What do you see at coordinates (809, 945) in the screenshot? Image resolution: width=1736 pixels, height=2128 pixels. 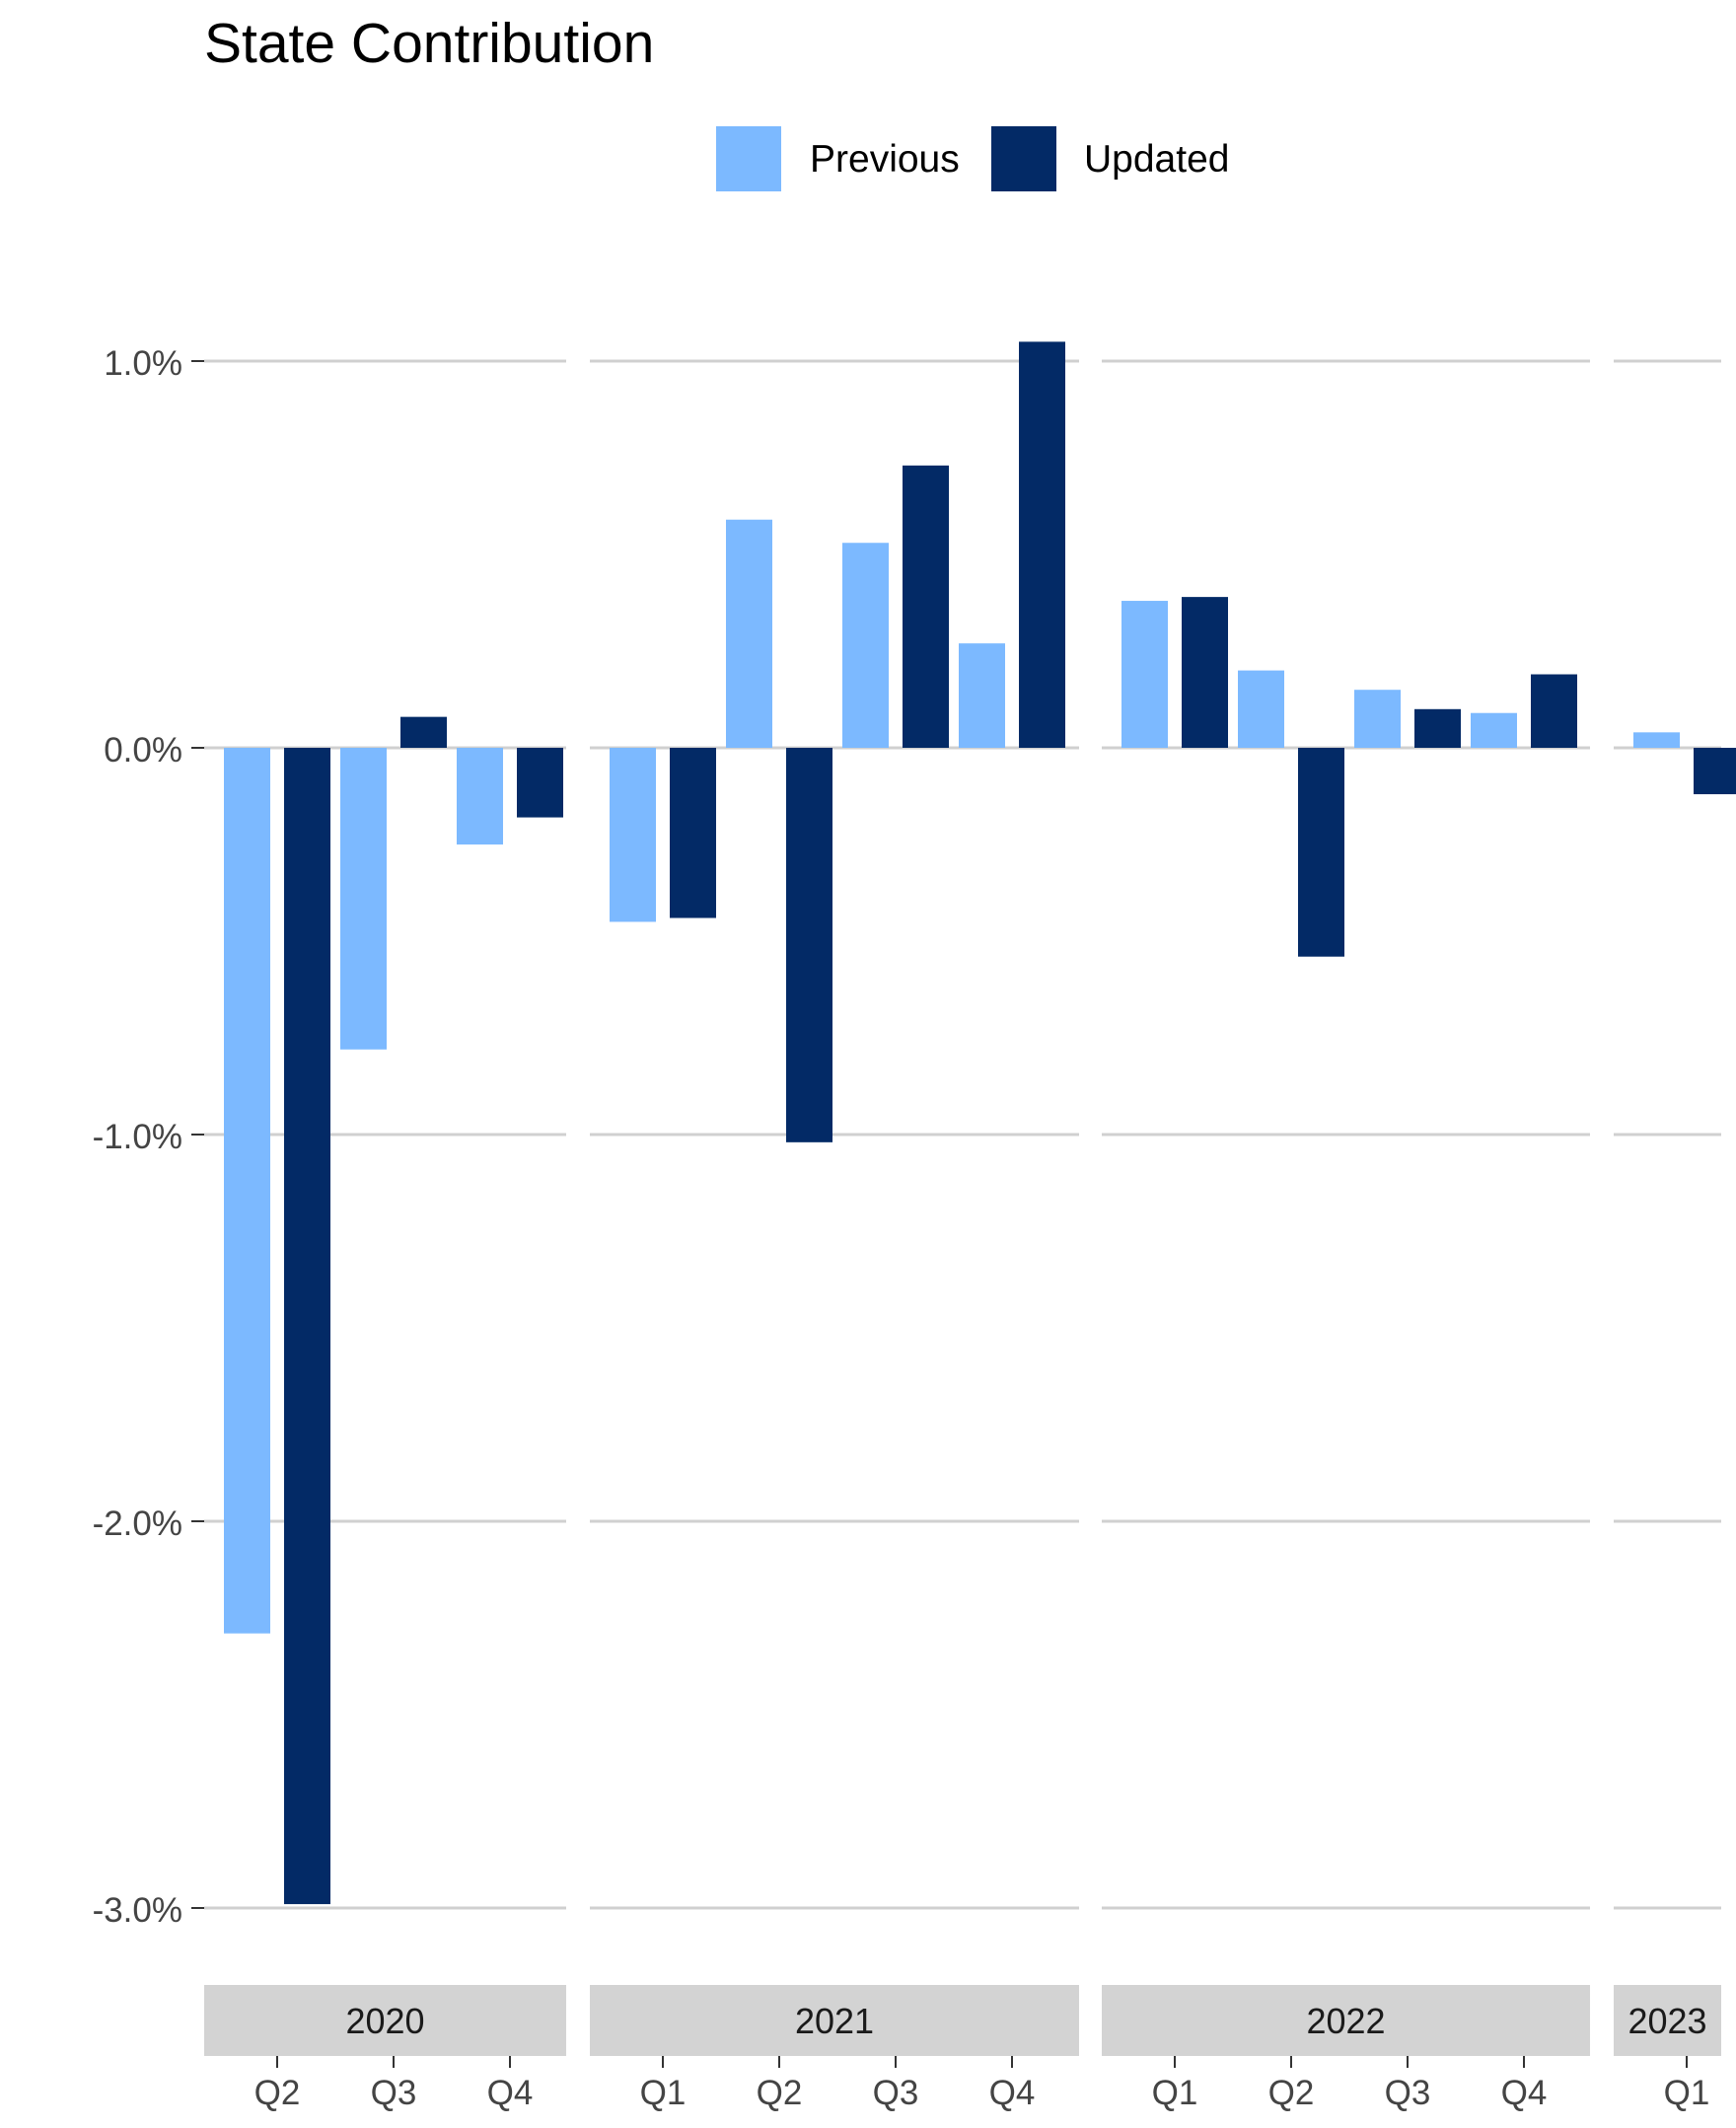 I see `bar-2021-q2-updated` at bounding box center [809, 945].